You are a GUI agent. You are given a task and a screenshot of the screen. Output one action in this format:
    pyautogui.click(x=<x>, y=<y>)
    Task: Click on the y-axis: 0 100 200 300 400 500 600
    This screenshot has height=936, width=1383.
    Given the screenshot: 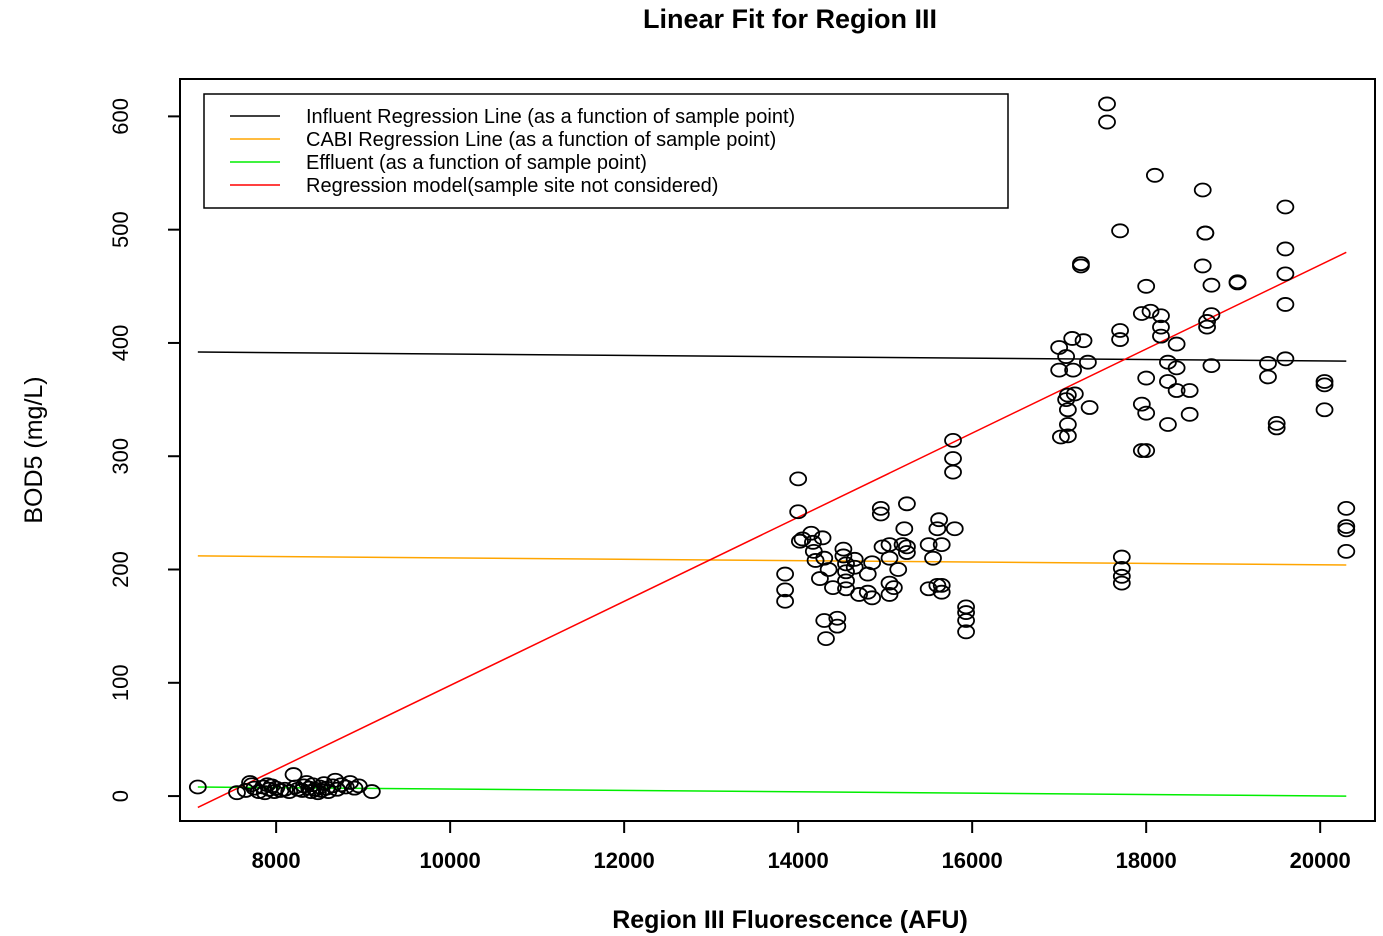 What is the action you would take?
    pyautogui.click(x=144, y=450)
    